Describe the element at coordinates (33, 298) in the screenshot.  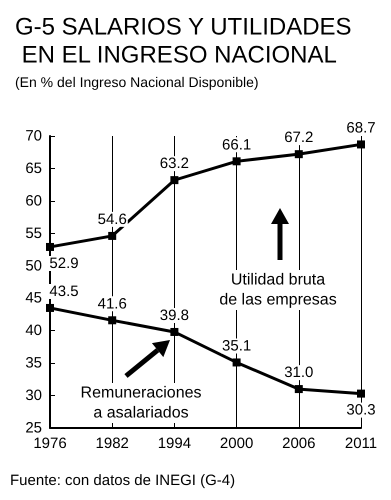
I see `y-tick-label: 45` at that location.